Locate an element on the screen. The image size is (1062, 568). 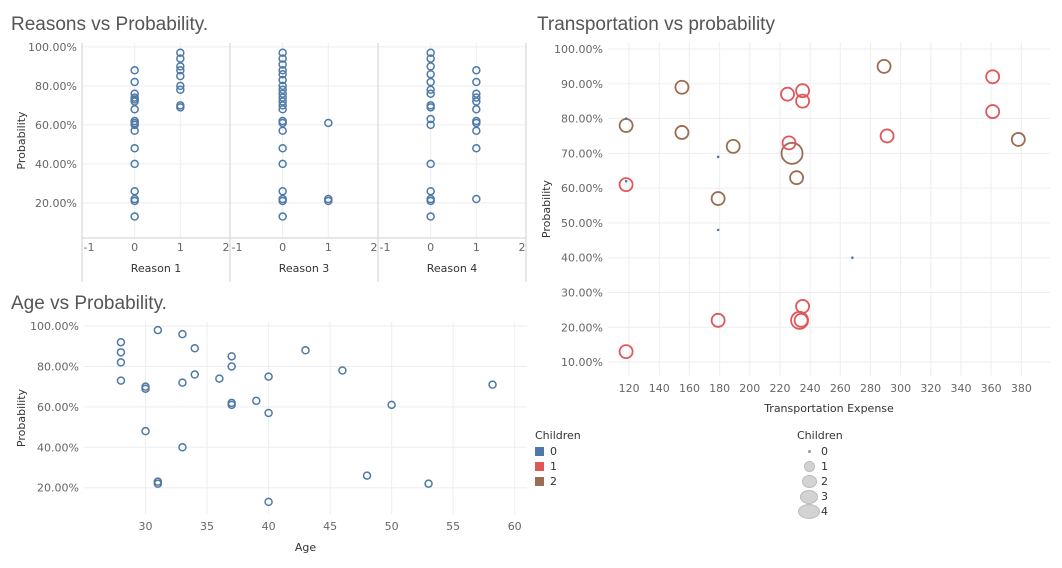
x-tick-label: 280 is located at coordinates (870, 388).